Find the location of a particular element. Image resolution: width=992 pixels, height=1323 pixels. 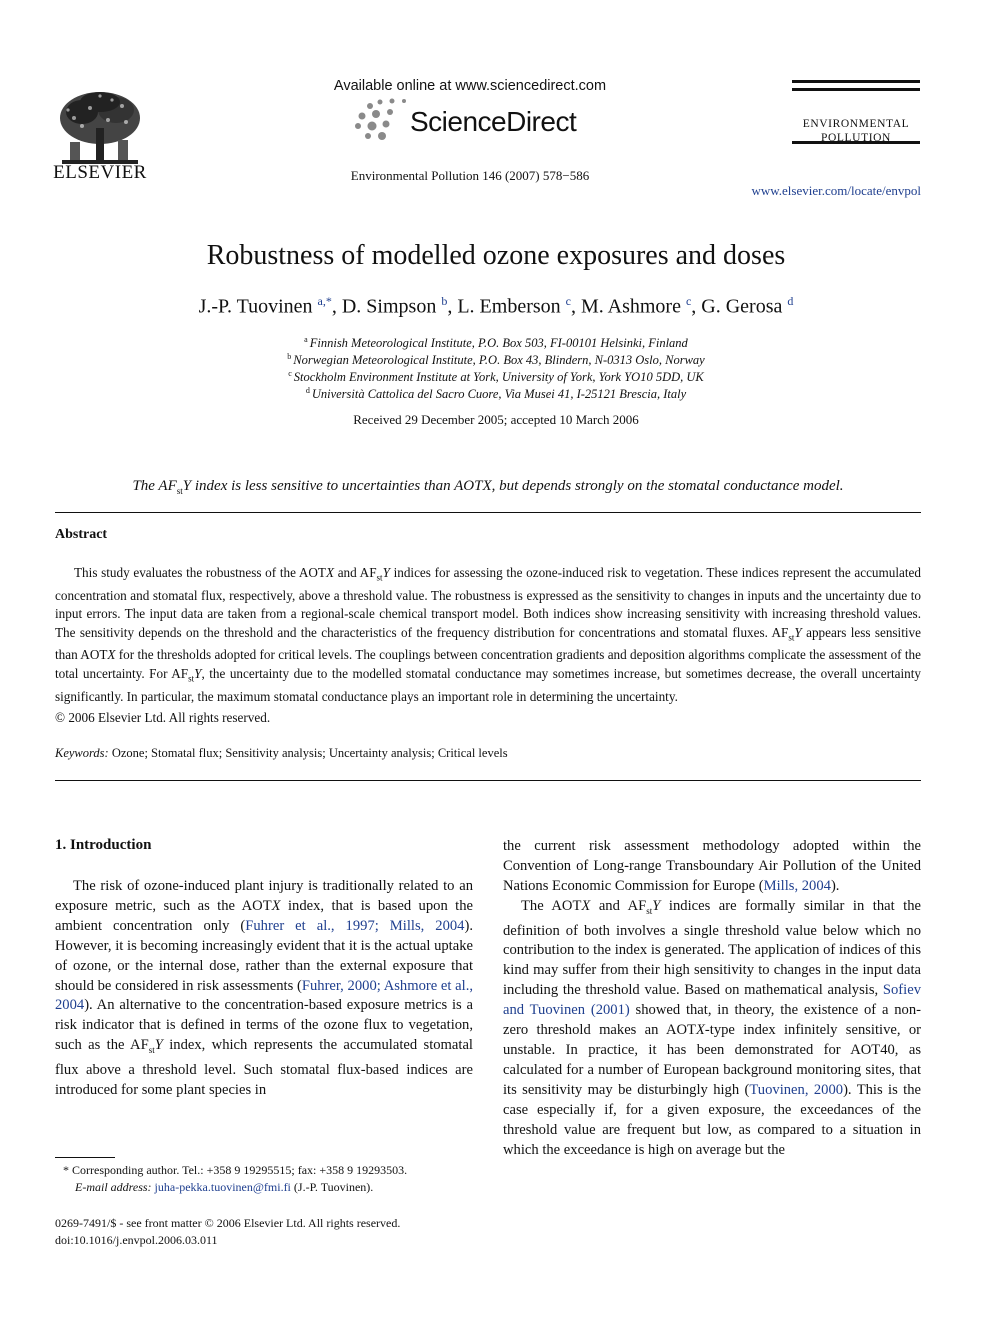

email-suffix: (J.-P. Tuovinen). is located at coordinates (332, 1187).